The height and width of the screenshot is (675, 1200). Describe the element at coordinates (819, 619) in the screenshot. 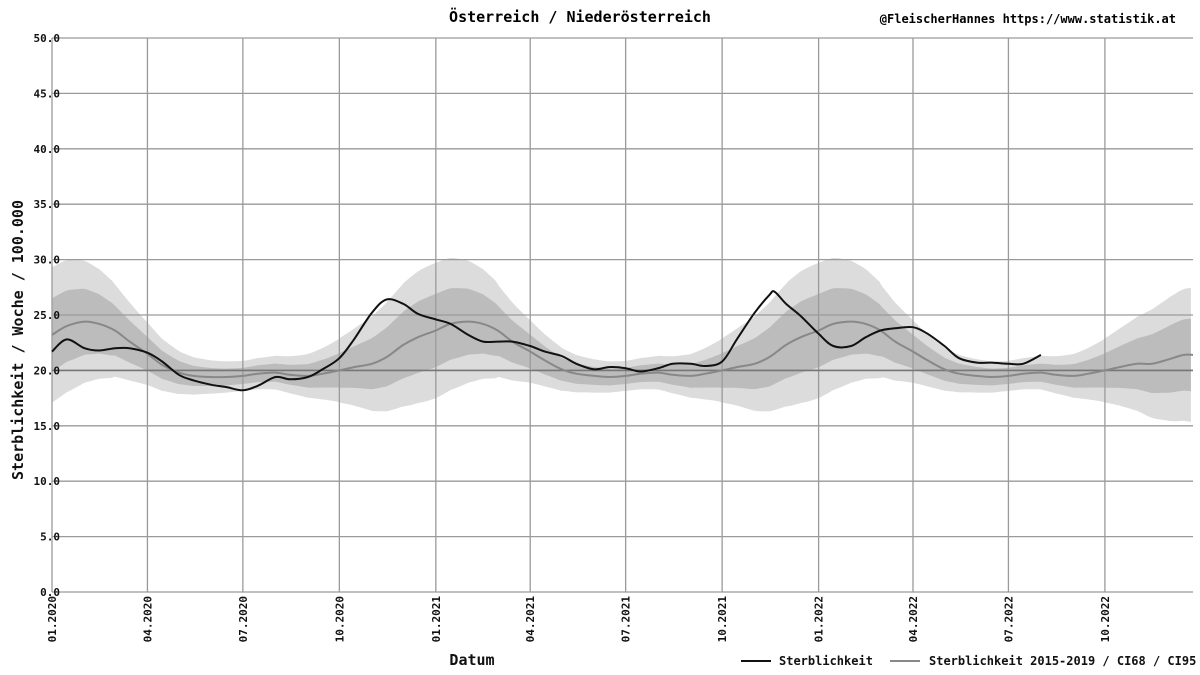

I see `x-tick-label: 01.2022` at that location.